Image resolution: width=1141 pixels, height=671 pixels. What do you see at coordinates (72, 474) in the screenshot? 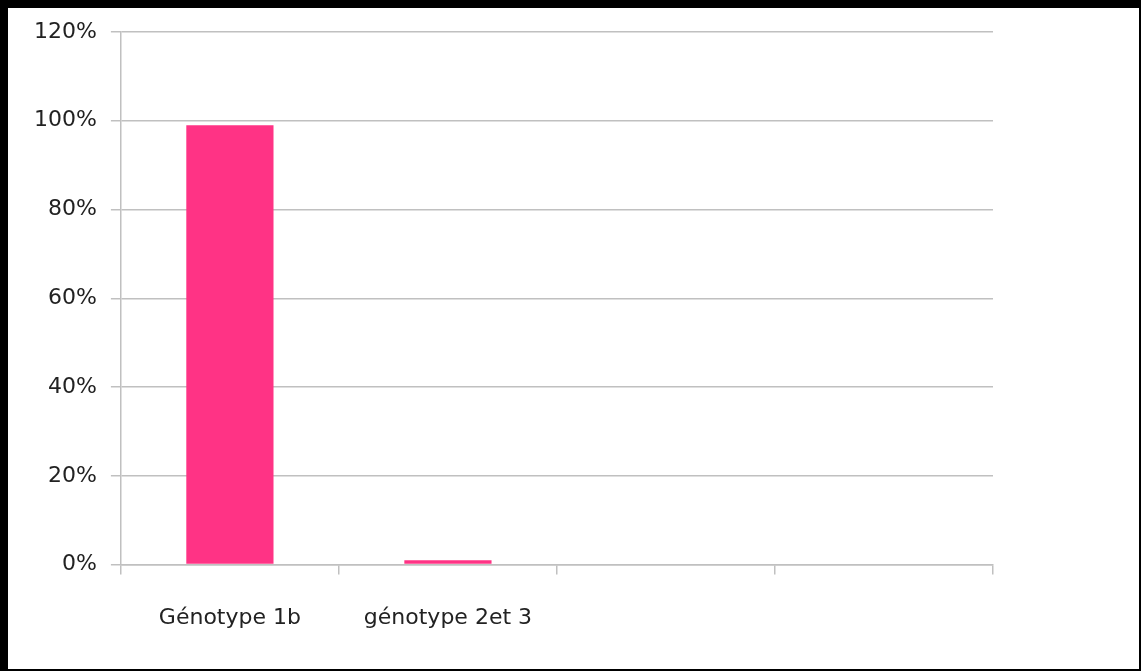
I see `y-tick-label: 20%` at bounding box center [72, 474].